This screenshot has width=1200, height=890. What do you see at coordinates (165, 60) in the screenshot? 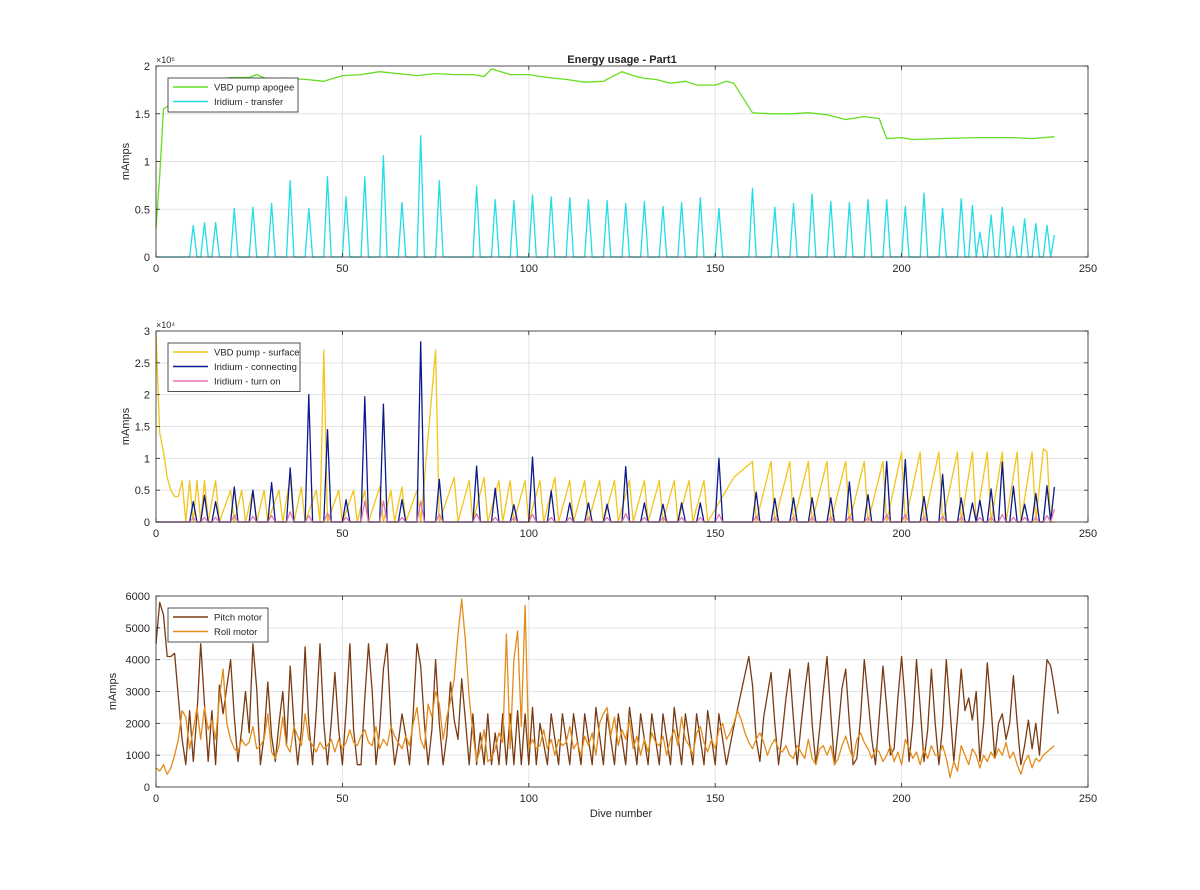
I see `y-axis-exponent: ×10⁵` at bounding box center [165, 60].